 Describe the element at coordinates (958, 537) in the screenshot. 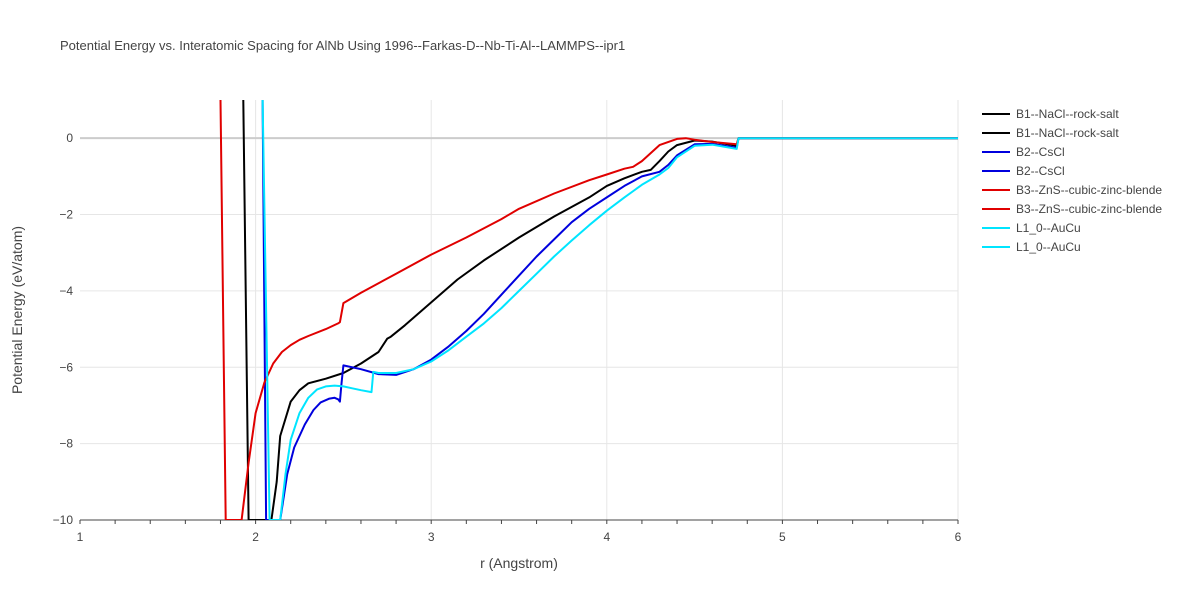

I see `x-tick-label: 6` at that location.